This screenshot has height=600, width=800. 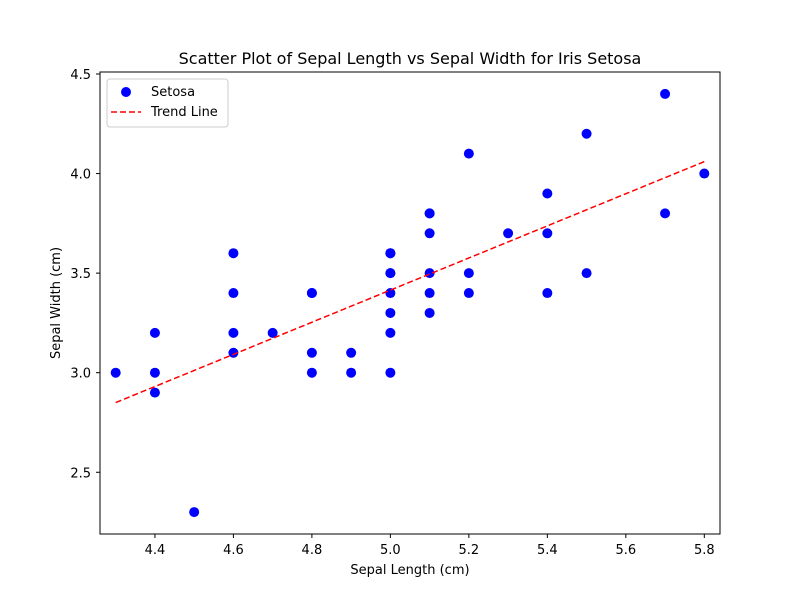 What do you see at coordinates (409, 570) in the screenshot?
I see `x-axis-label: Sepal Length (cm)` at bounding box center [409, 570].